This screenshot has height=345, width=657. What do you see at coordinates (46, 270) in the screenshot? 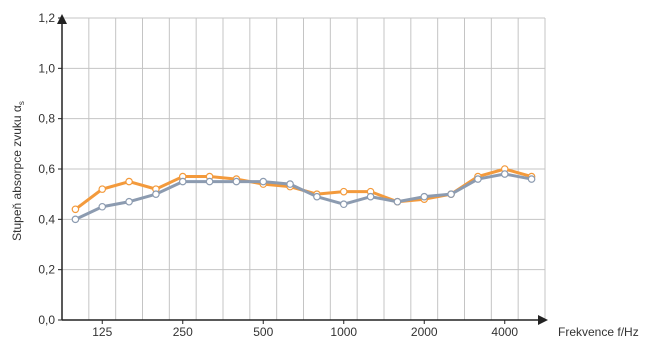
I see `y-tick-label: 0,2` at bounding box center [46, 270].